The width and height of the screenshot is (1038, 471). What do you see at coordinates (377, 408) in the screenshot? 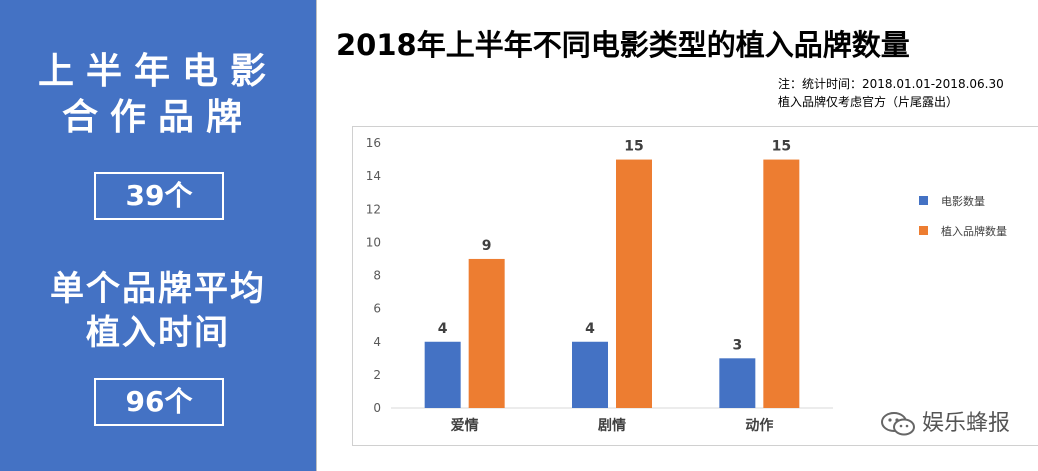
I see `y-tick-label: 0` at bounding box center [377, 408].